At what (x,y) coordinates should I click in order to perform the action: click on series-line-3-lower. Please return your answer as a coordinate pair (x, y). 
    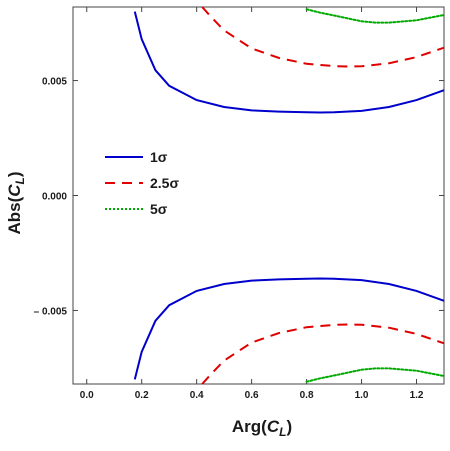
    Looking at the image, I should click on (375, 375).